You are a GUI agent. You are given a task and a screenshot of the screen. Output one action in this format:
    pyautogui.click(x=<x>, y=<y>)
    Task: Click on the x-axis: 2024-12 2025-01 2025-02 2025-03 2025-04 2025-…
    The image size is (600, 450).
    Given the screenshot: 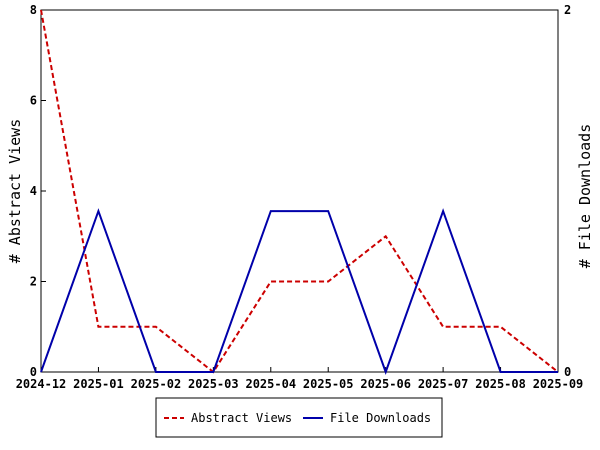 What is the action you would take?
    pyautogui.click(x=300, y=379)
    